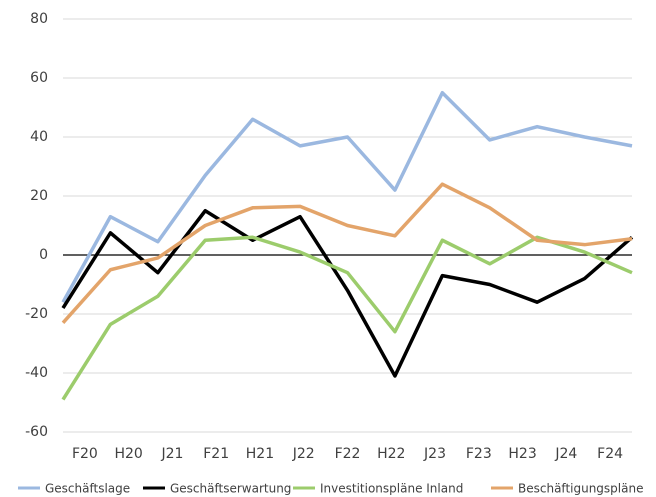  Describe the element at coordinates (85, 454) in the screenshot. I see `x-tick-label: F20` at that location.